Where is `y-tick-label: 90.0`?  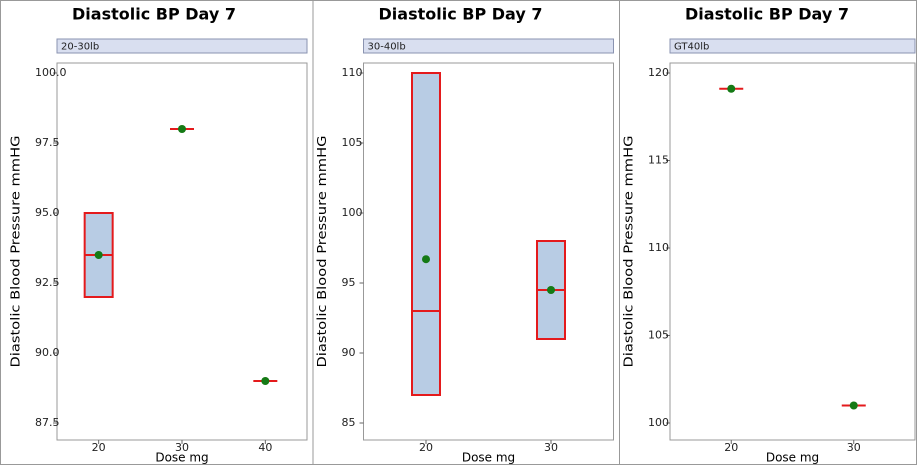 y-tick-label: 90.0 is located at coordinates (47, 352).